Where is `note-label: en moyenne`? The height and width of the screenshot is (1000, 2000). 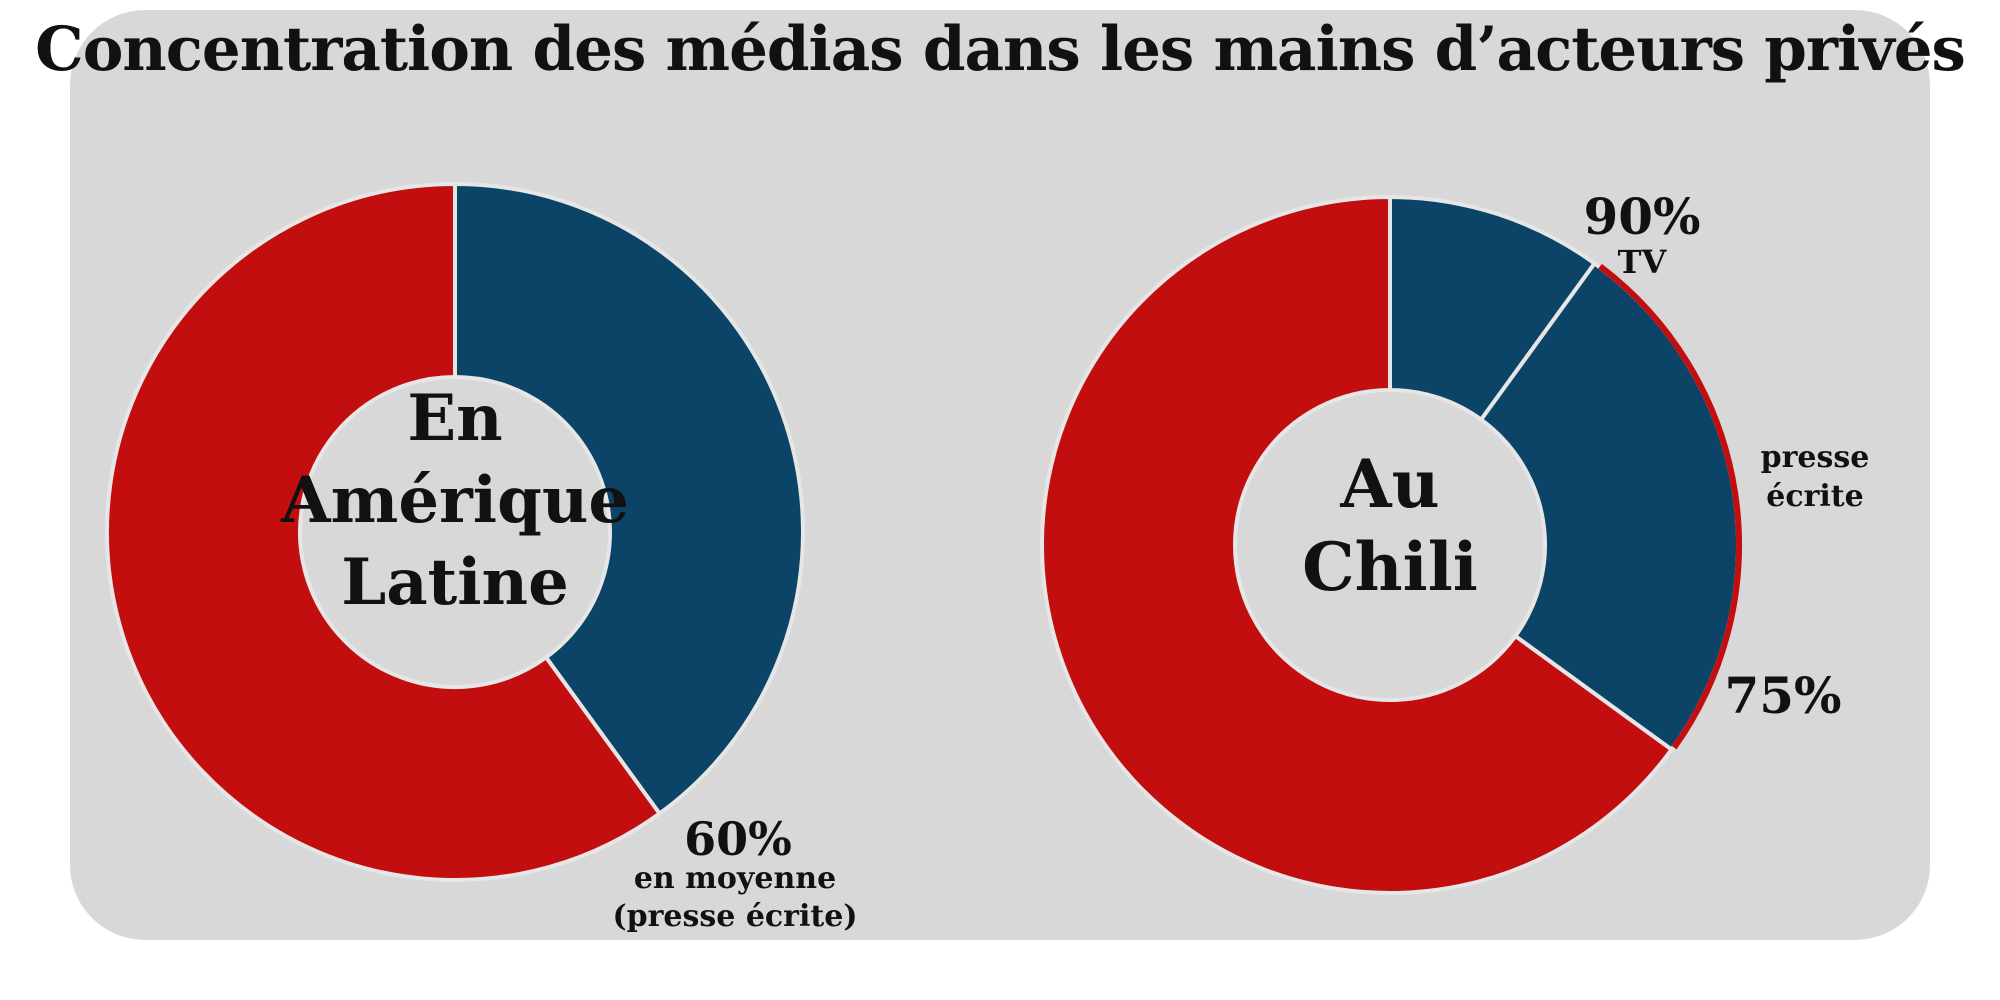
note-label: en moyenne is located at coordinates (735, 878).